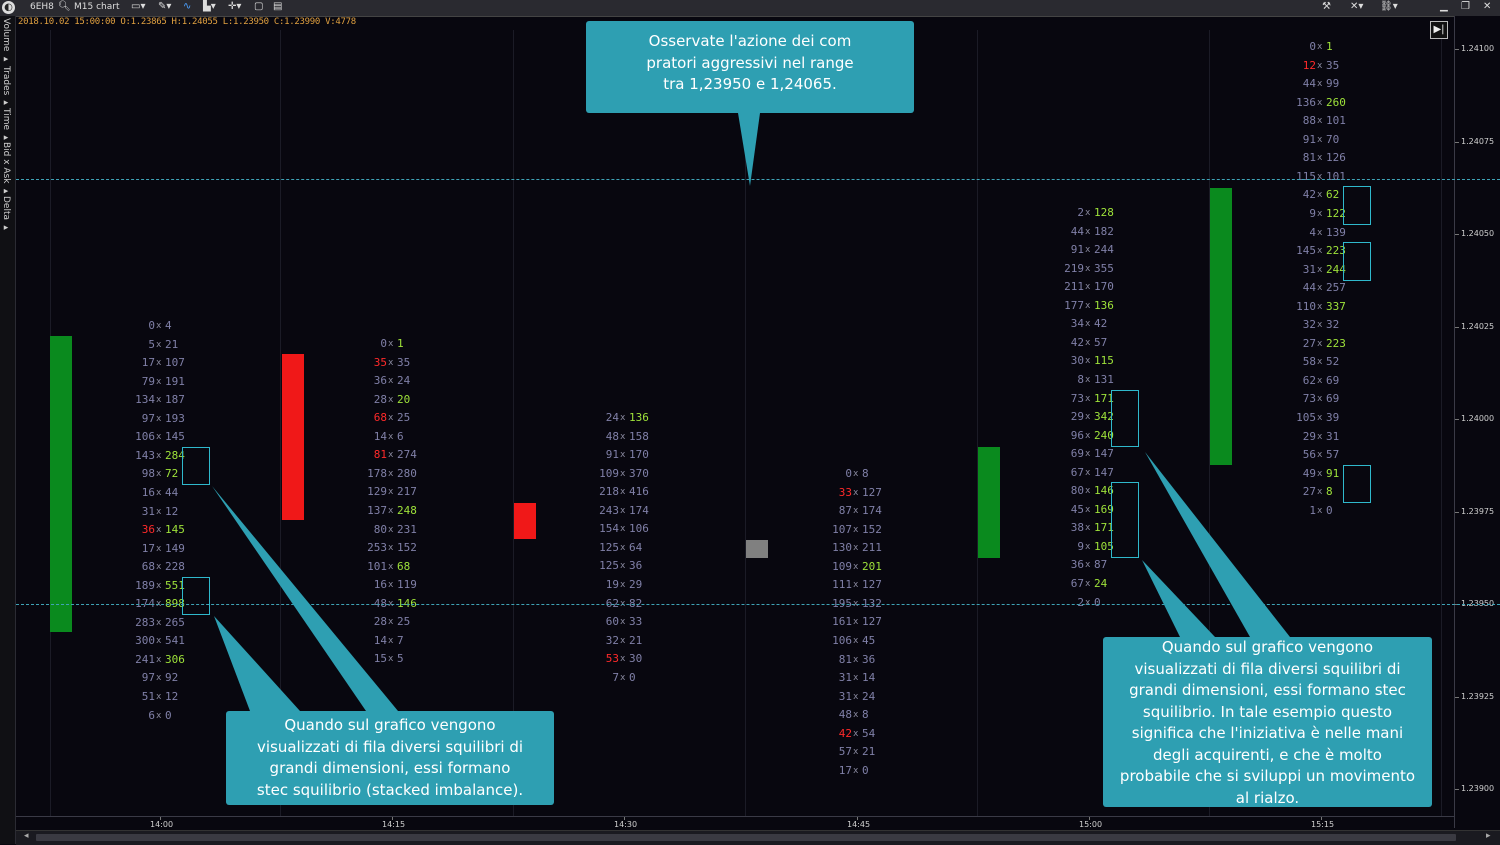  Describe the element at coordinates (609, 492) in the screenshot. I see `bid-volume: 218` at that location.